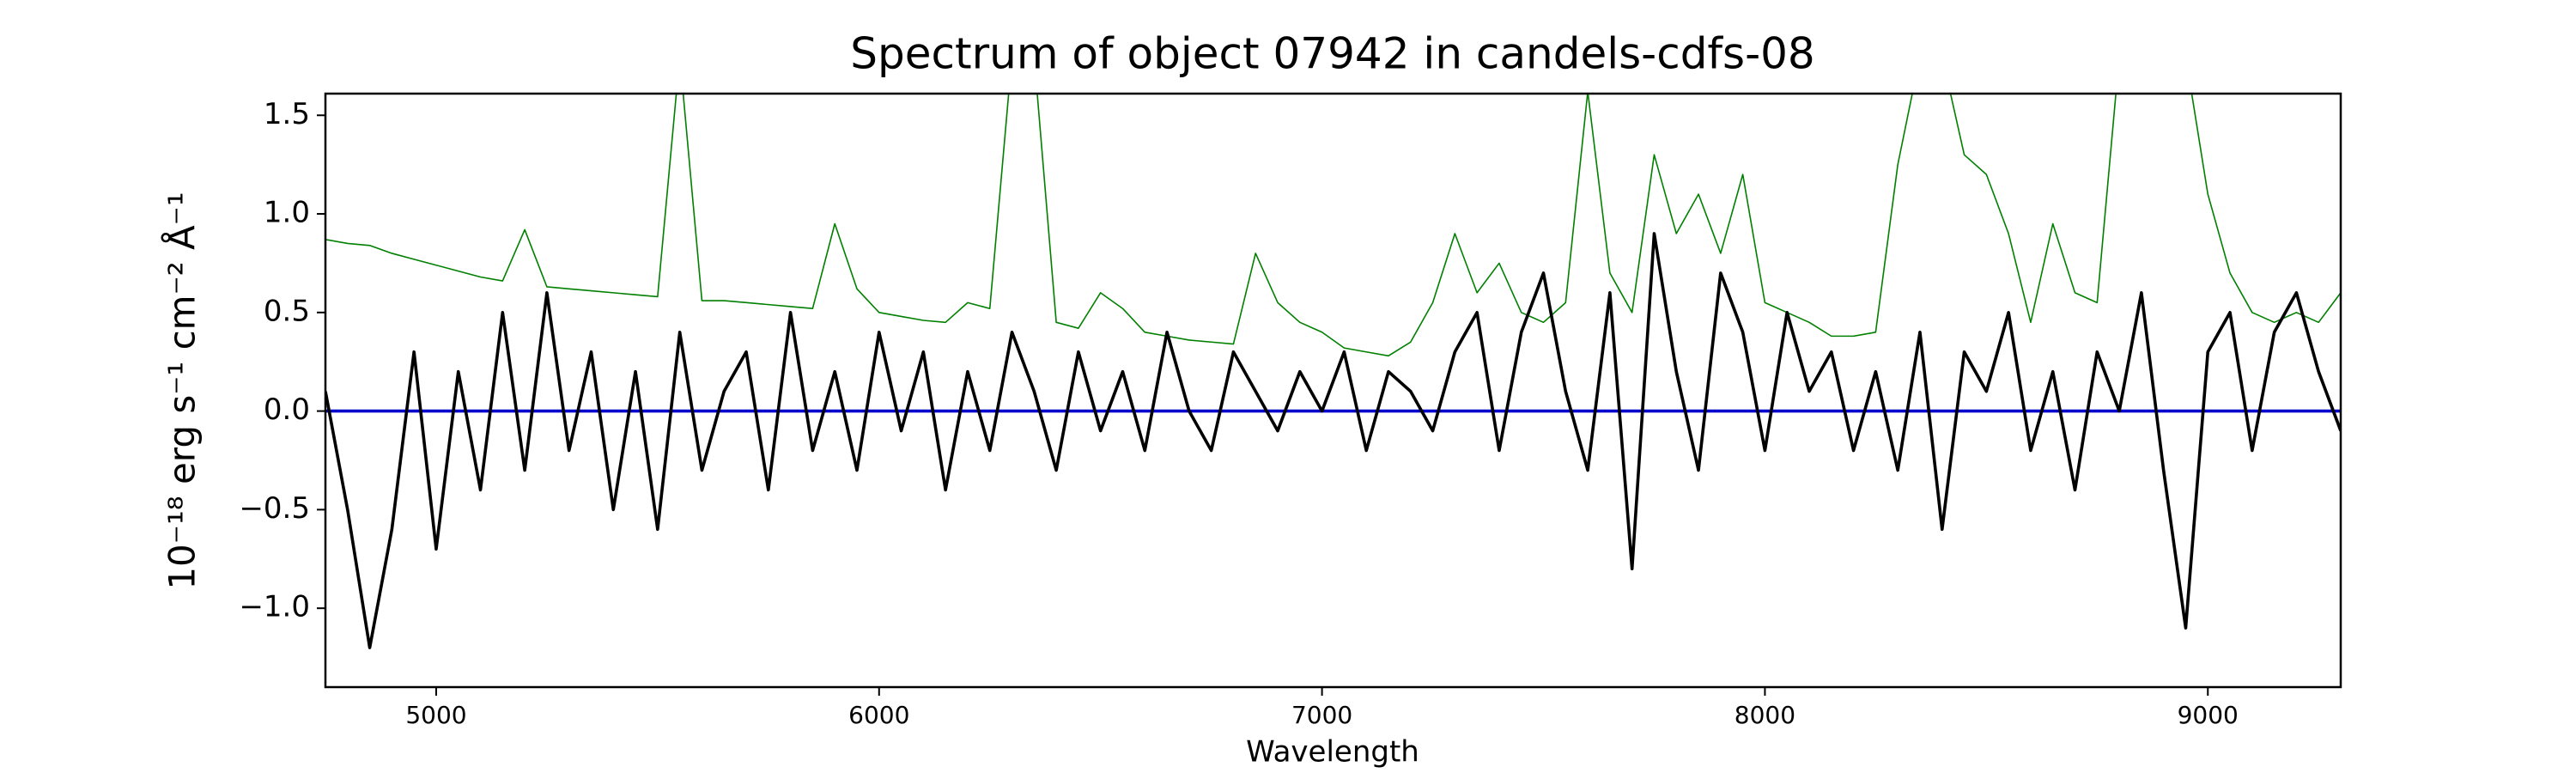 This screenshot has height=773, width=2576. I want to click on y-tick-label: 0.5, so click(287, 311).